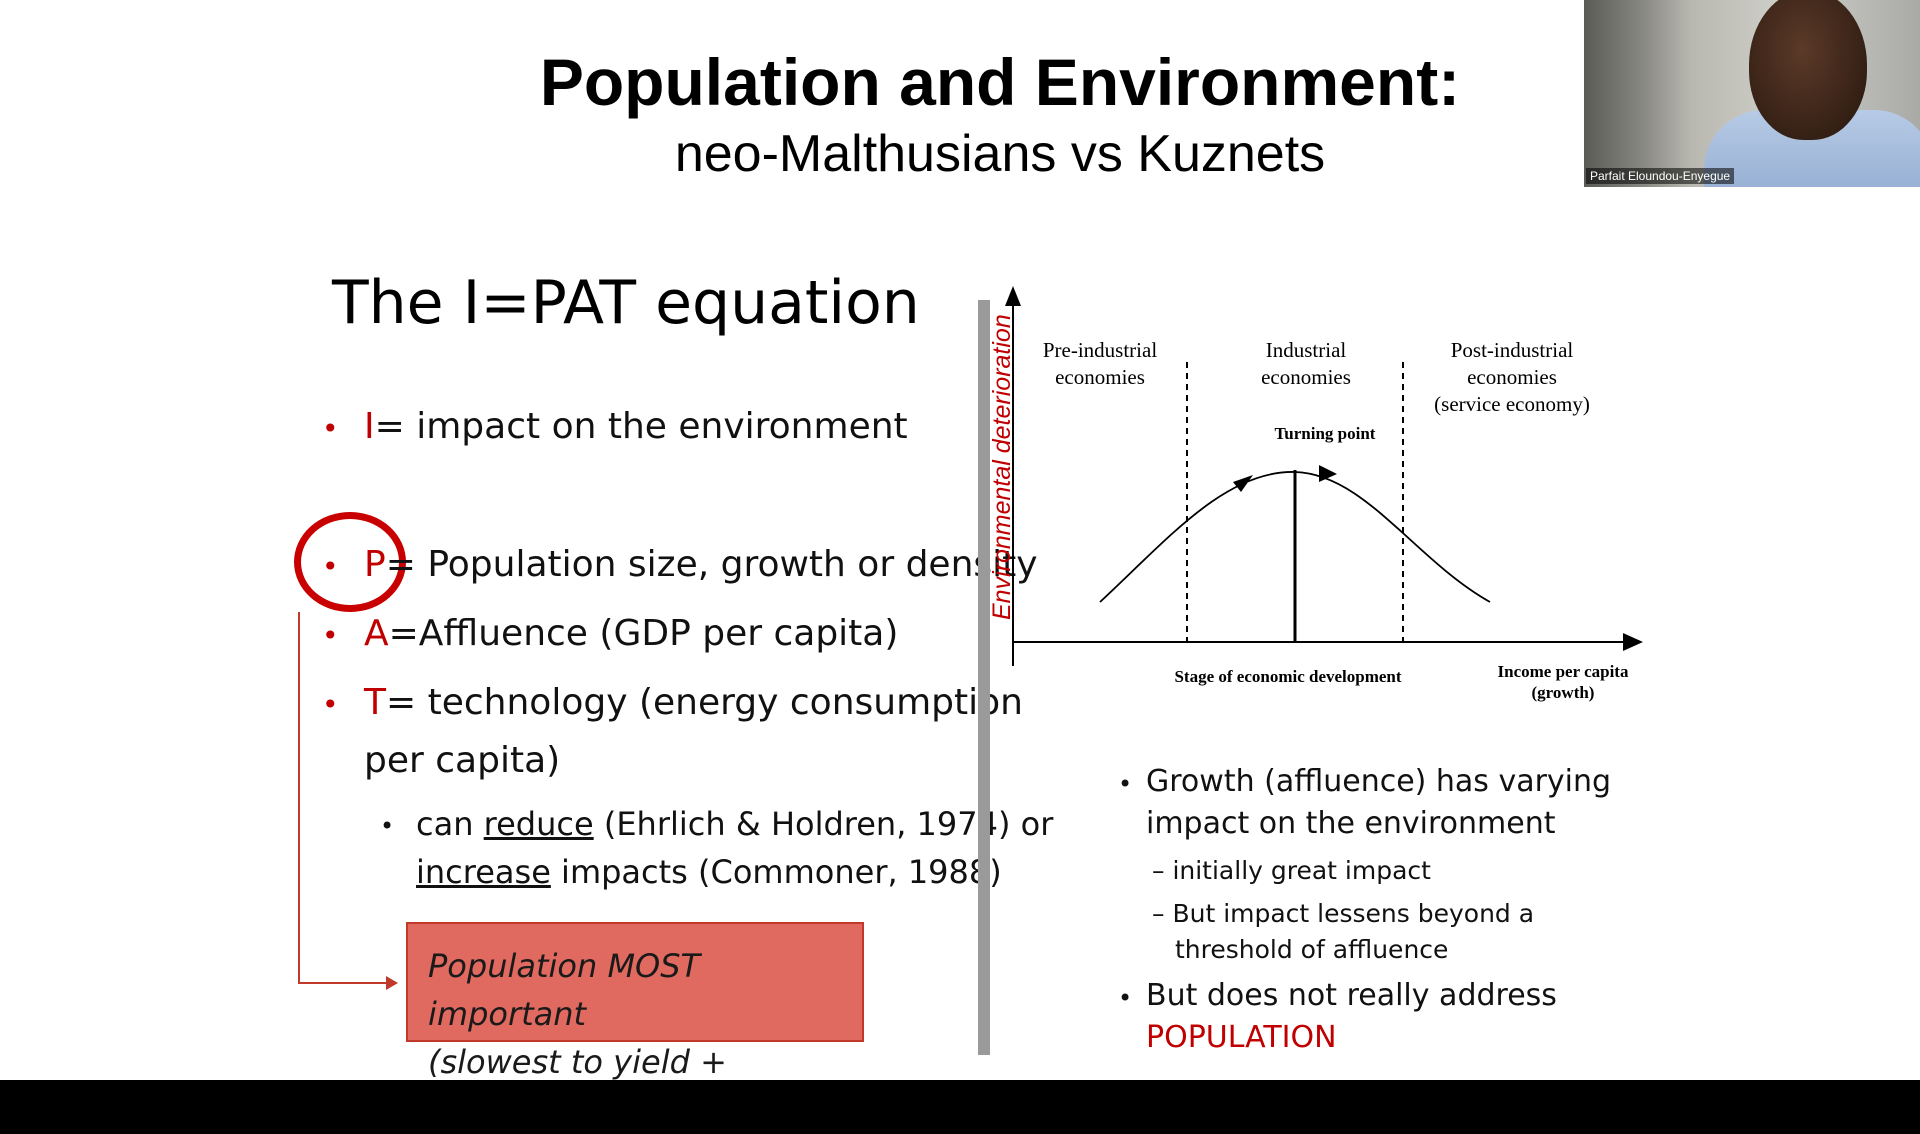  I want to click on kuznets-curve, so click(1295, 537).